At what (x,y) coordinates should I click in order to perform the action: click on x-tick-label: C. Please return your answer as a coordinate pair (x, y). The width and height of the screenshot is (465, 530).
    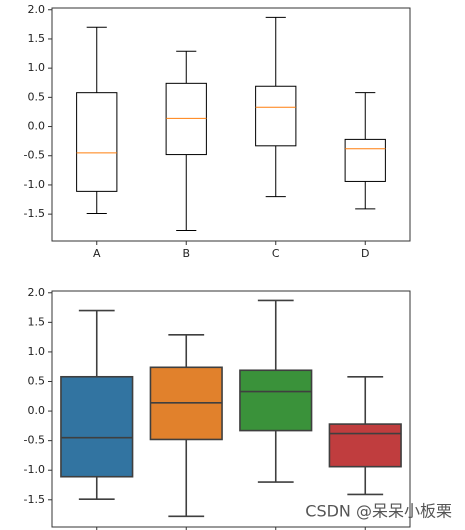
    Looking at the image, I should click on (276, 253).